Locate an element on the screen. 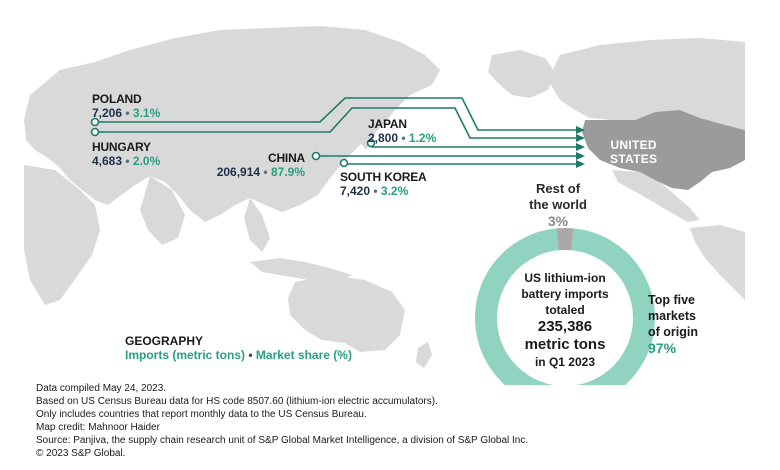 The image size is (780, 470). country-name-japan: JAPAN is located at coordinates (387, 124).